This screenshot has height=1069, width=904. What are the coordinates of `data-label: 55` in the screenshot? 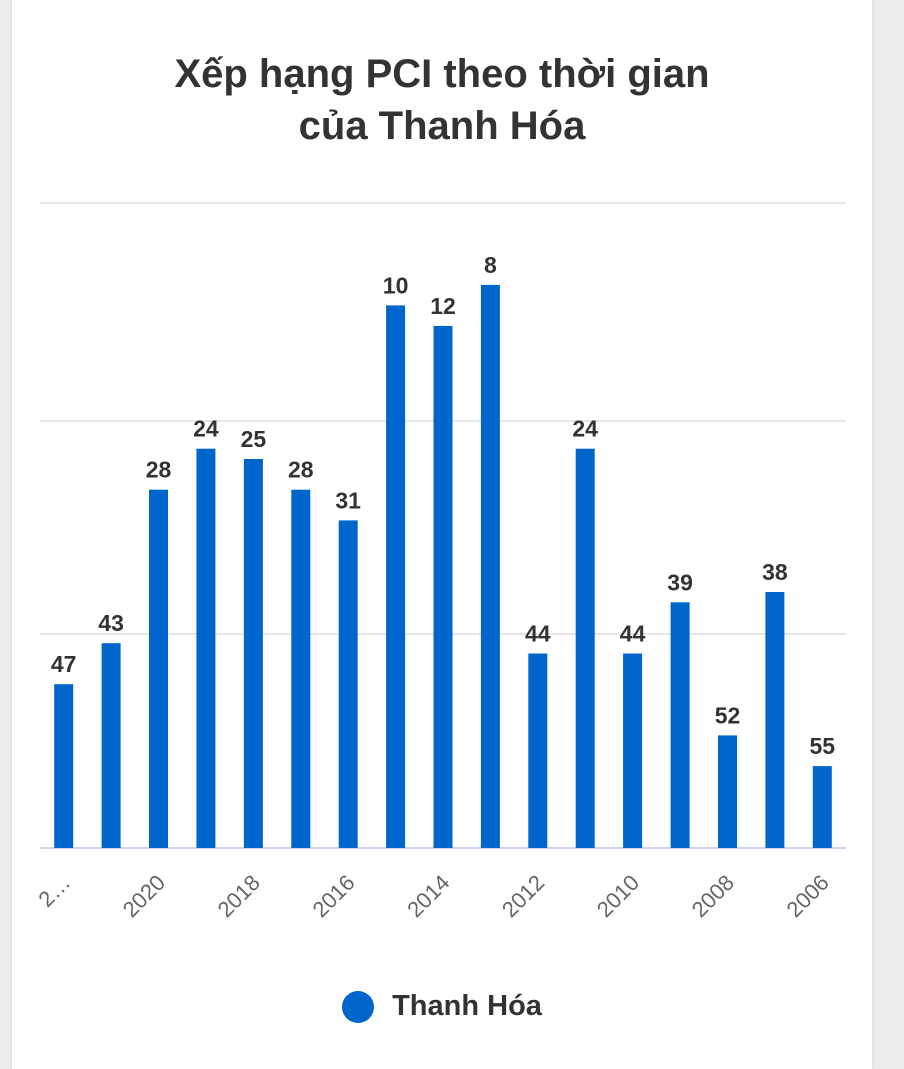 It's located at (823, 746).